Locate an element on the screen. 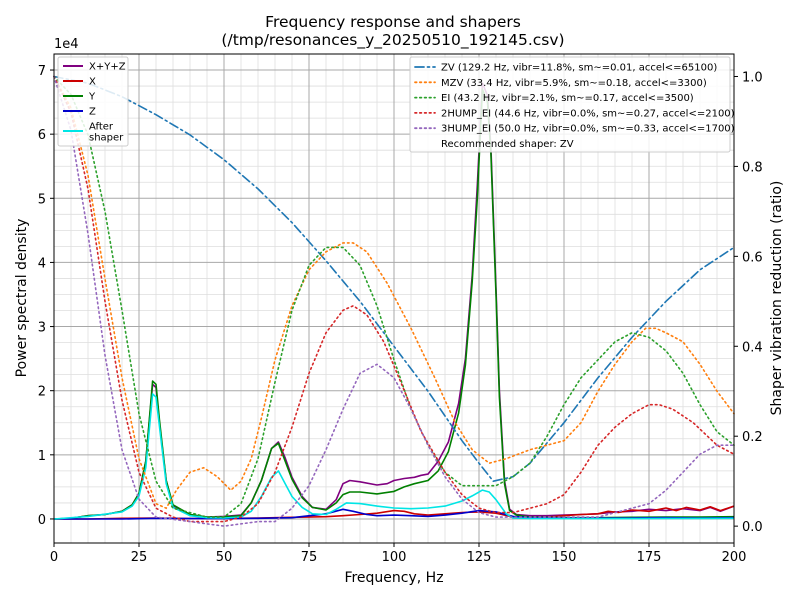  y2-tick-label: 0.8 is located at coordinates (752, 167).